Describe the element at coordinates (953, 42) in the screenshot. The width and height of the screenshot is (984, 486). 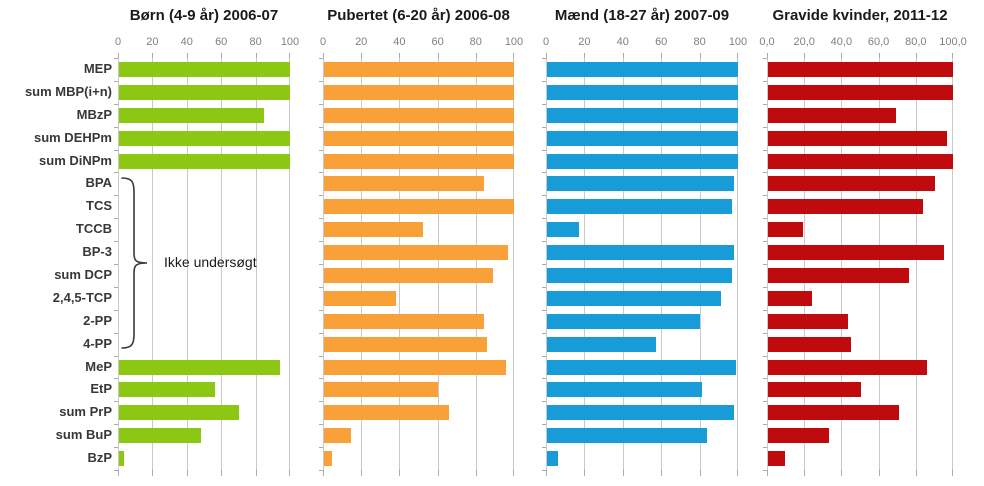
I see `axis-tick-label: 100,0` at that location.